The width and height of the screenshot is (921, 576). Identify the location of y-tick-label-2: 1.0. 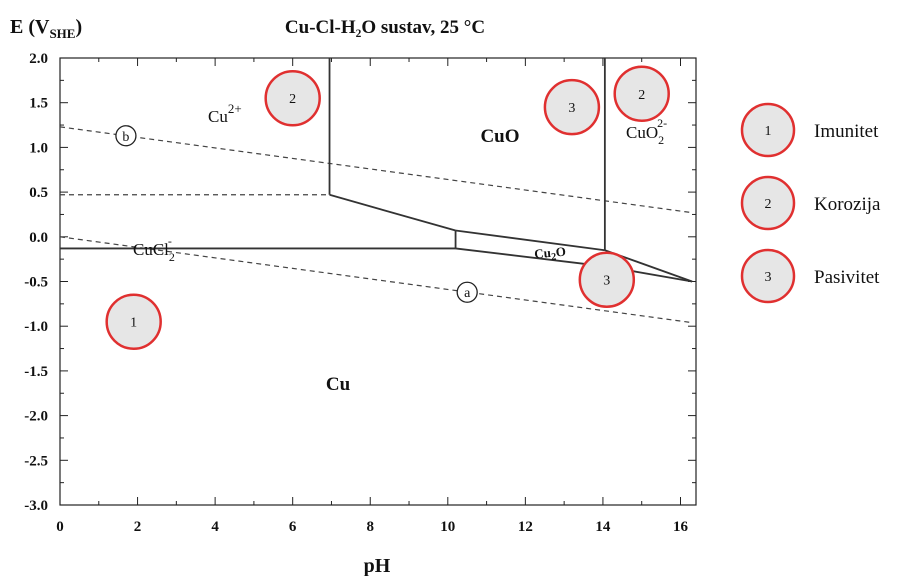
(38, 148).